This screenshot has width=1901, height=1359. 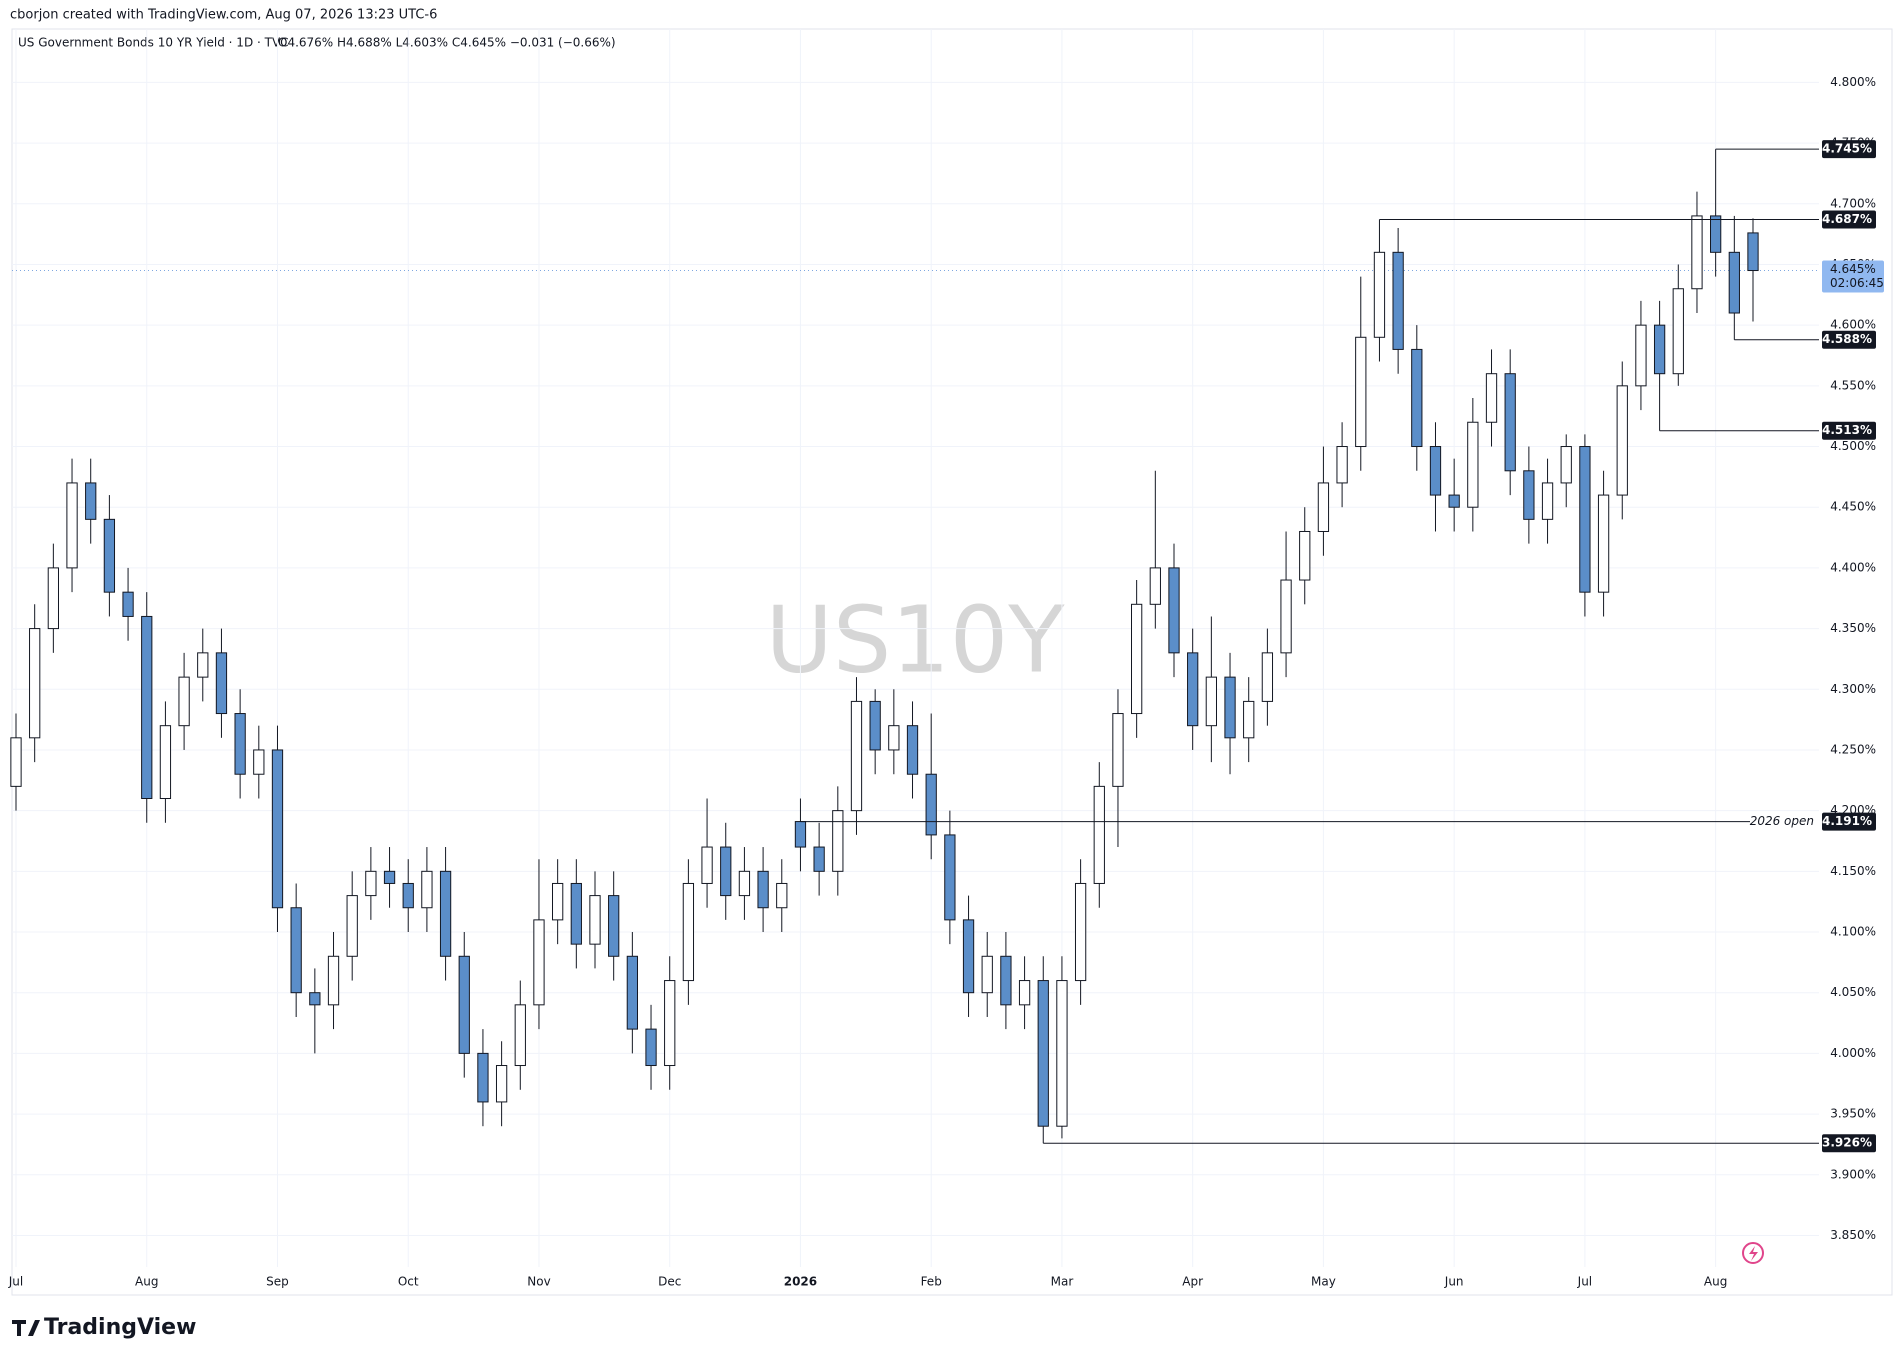 What do you see at coordinates (1584, 1282) in the screenshot?
I see `x-tick-label: Jul` at bounding box center [1584, 1282].